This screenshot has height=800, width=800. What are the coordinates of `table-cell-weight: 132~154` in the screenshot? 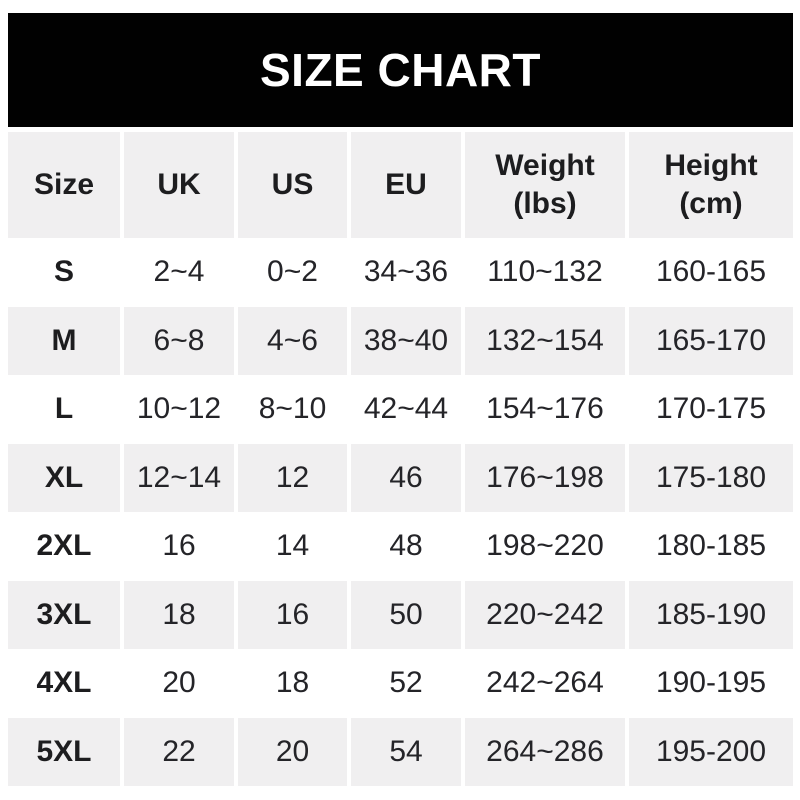 It's located at (545, 340).